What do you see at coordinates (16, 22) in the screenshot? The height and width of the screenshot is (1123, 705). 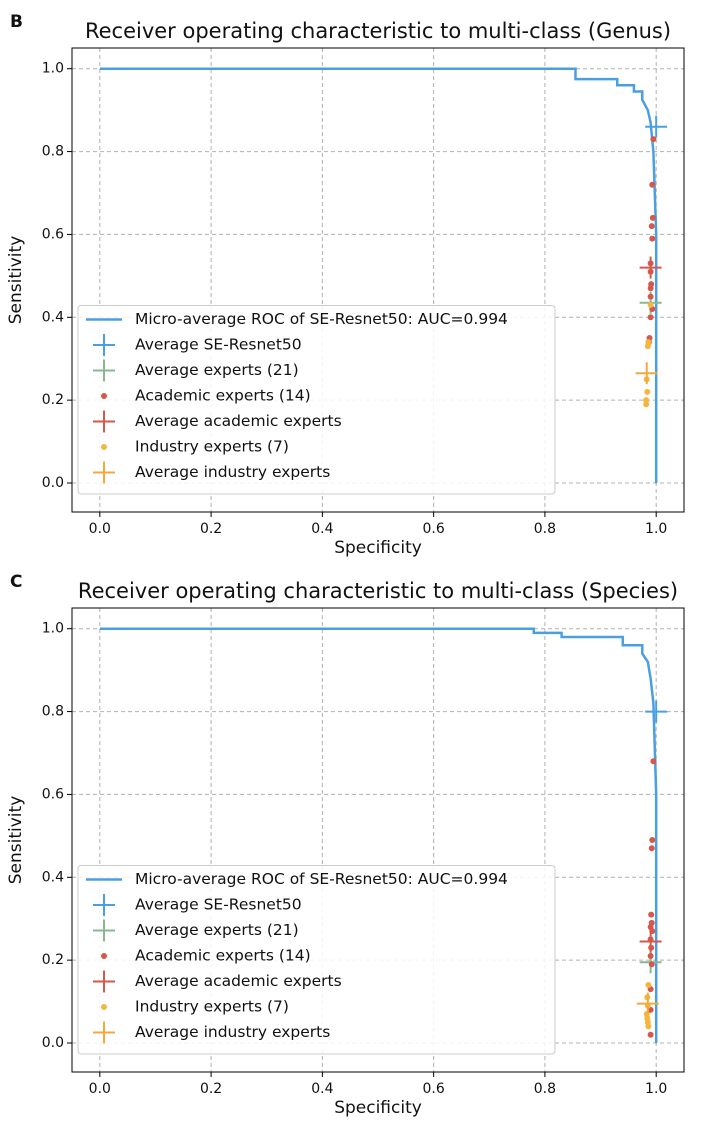 I see `panel-label: B` at bounding box center [16, 22].